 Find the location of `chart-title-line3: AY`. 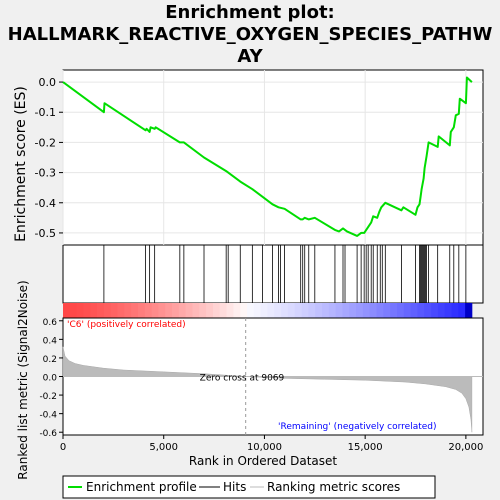

chart-title-line3: AY is located at coordinates (250, 56).